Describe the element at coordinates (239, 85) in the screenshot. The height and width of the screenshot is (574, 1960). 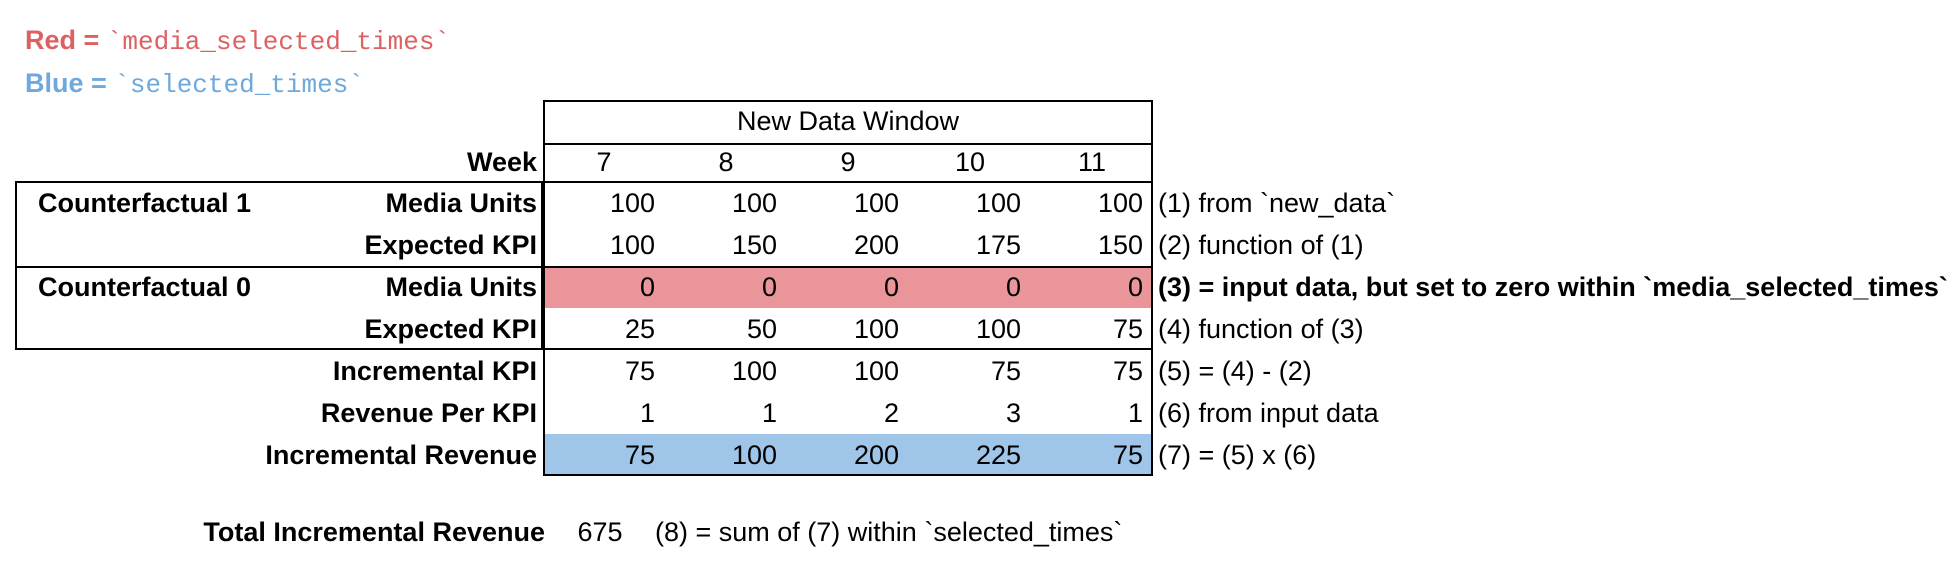
I see `legend-blue-value: `selected_times`` at that location.